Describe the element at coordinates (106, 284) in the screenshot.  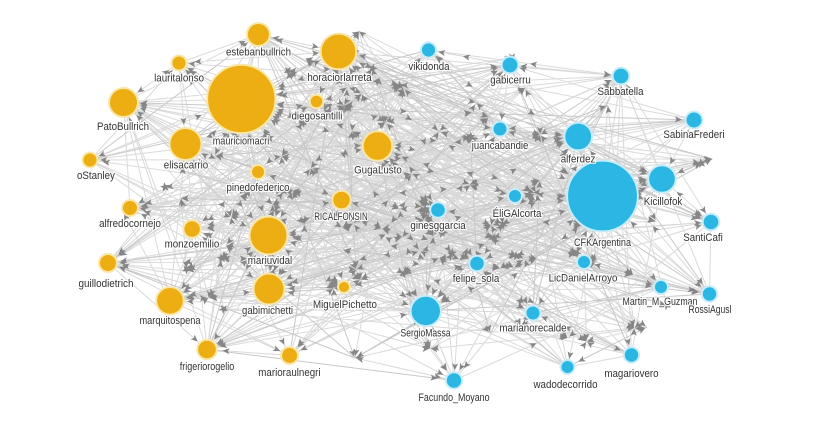
I see `svg-text: guillodietrich` at that location.